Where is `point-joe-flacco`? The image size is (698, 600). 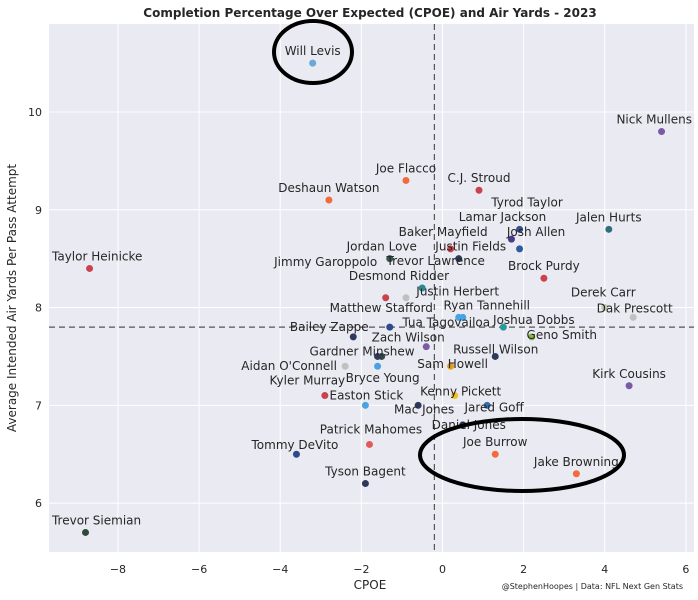
point-joe-flacco is located at coordinates (406, 180).